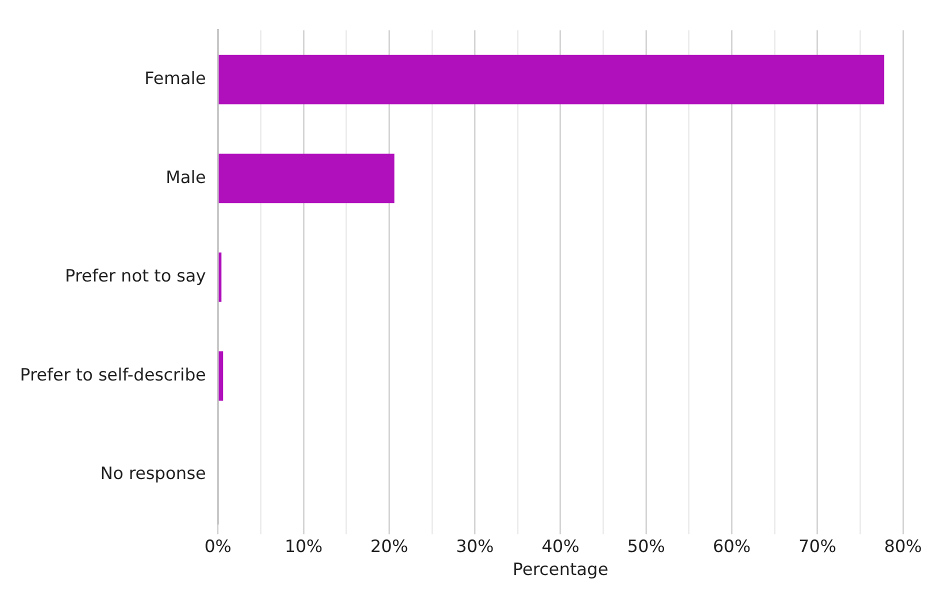  Describe the element at coordinates (561, 546) in the screenshot. I see `x-tick-label: 40%` at that location.